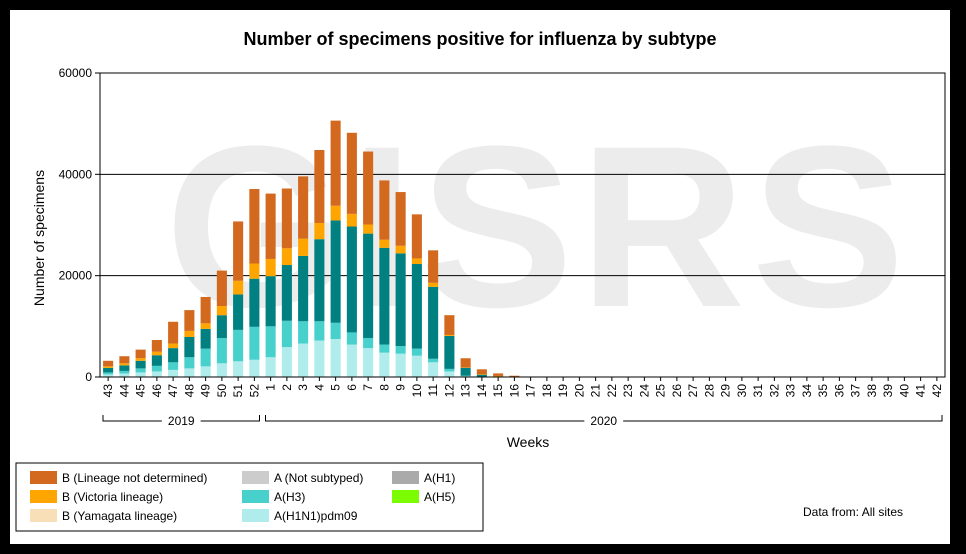 This screenshot has height=554, width=966. I want to click on x-tick-label: 46, so click(157, 391).